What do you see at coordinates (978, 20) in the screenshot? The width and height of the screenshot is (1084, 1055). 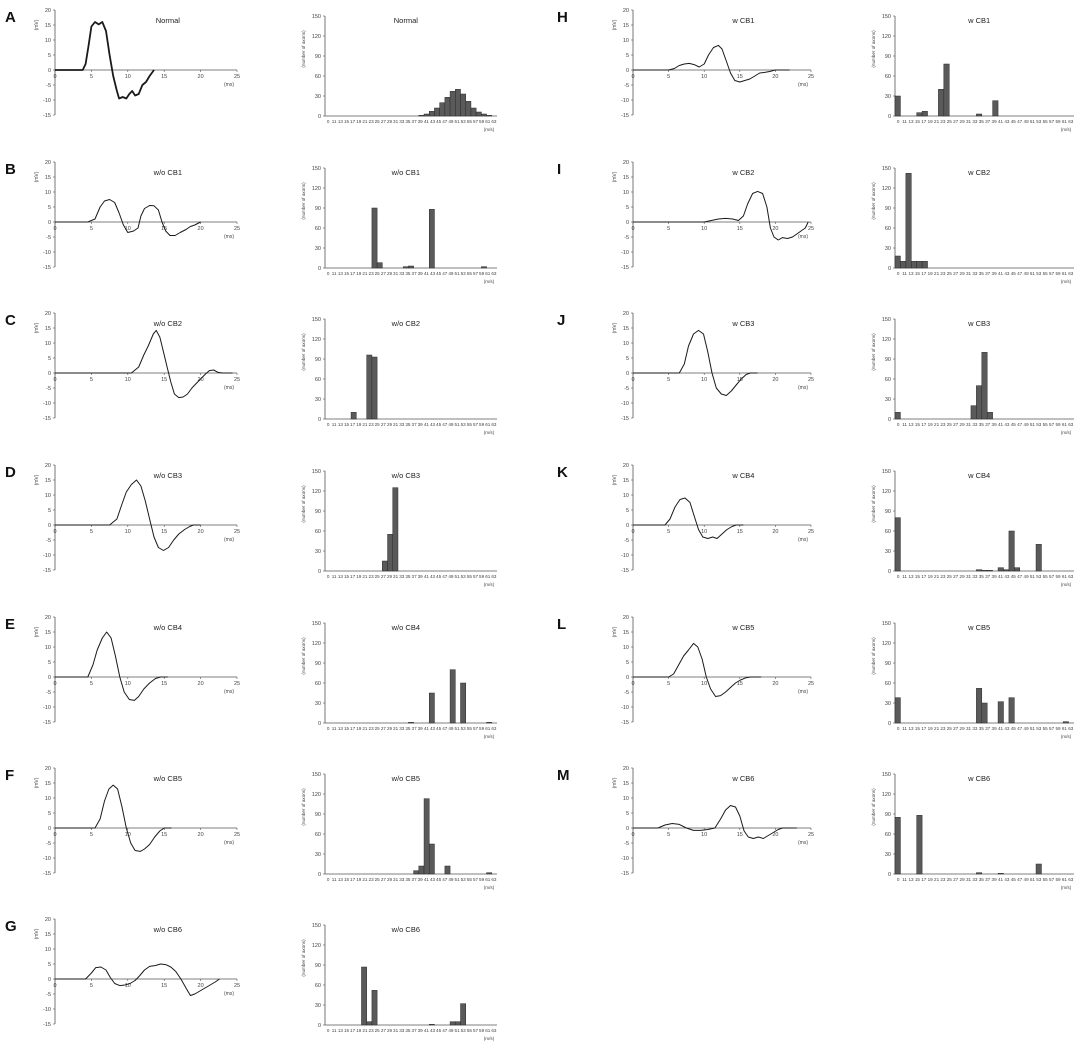 I see `chart-title: w CB1` at bounding box center [978, 20].